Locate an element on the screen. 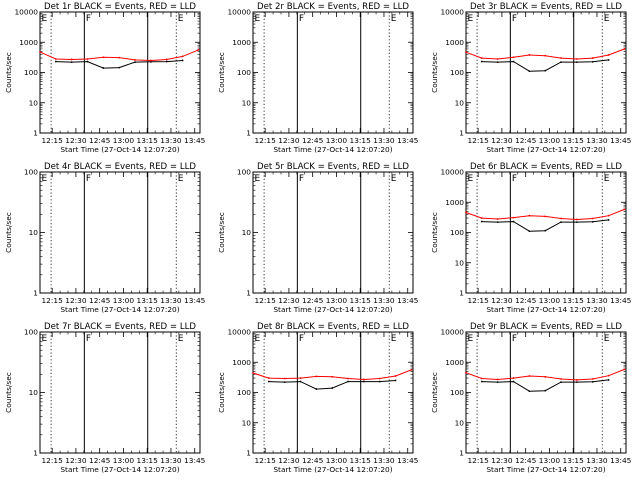 The width and height of the screenshot is (640, 480). series-lld-line is located at coordinates (545, 374).